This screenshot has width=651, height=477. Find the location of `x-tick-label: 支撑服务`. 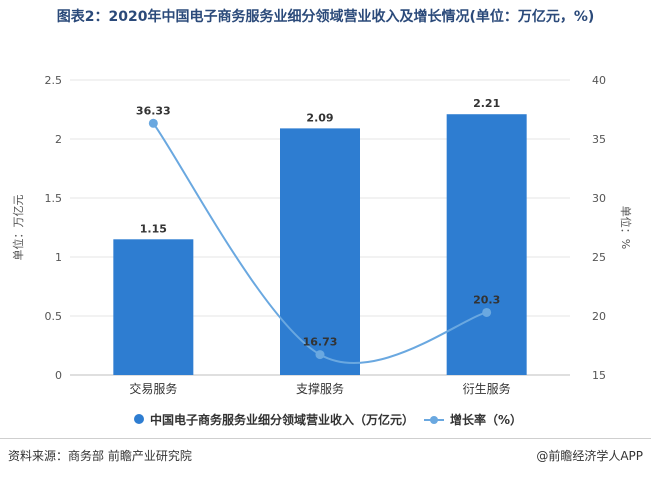

x-tick-label: 支撑服务 is located at coordinates (320, 388).